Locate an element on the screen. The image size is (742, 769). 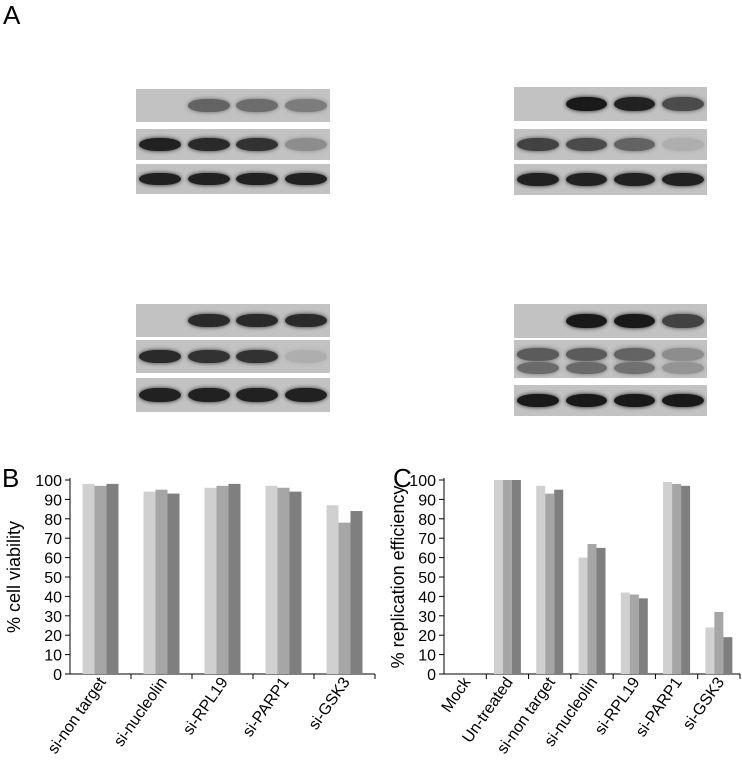
y-tick-label: 70 is located at coordinates (427, 539).